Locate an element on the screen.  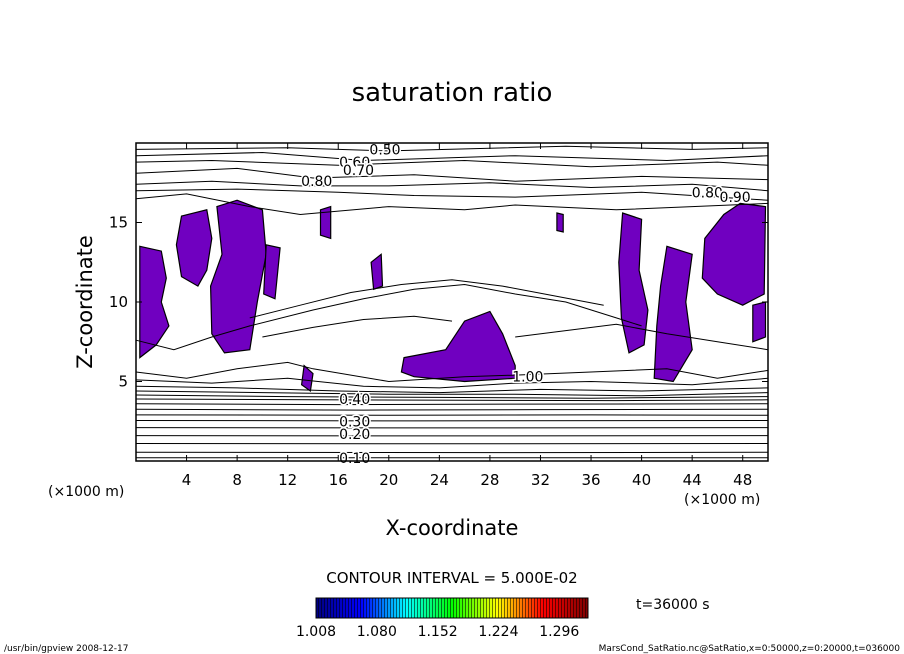
y-tick-label-1: 10 is located at coordinates (118, 302).